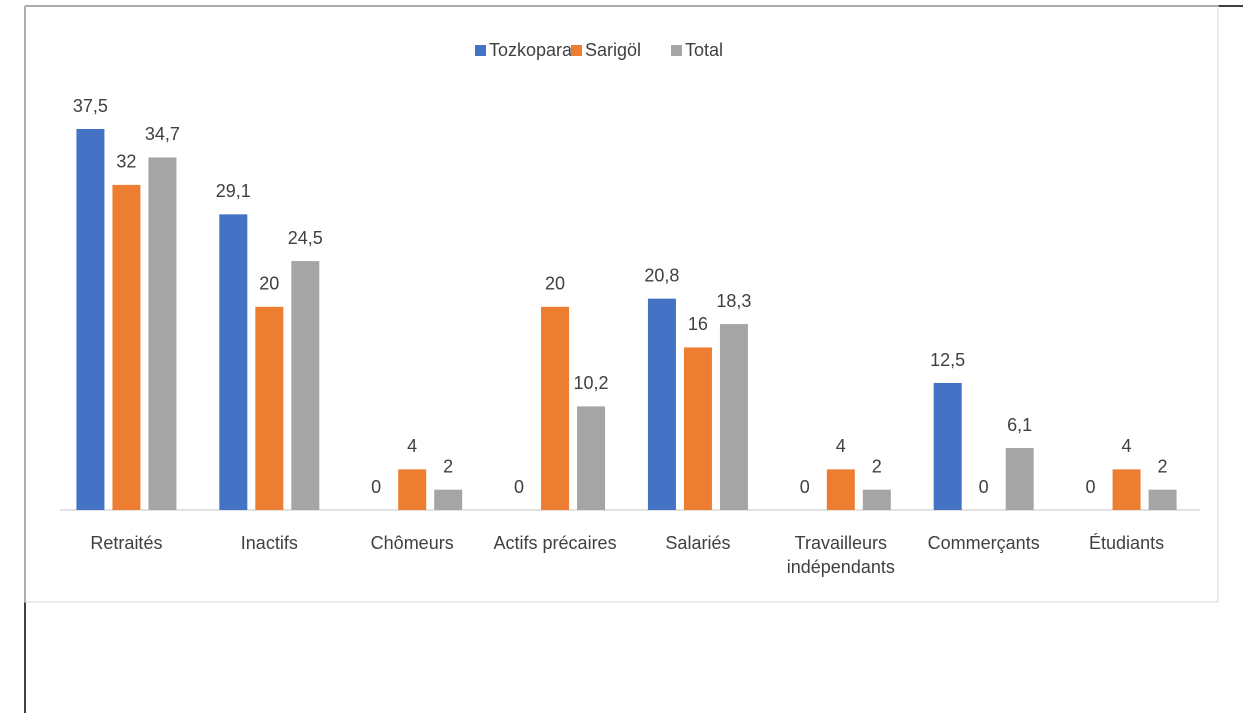 This screenshot has width=1243, height=713. Describe the element at coordinates (90, 106) in the screenshot. I see `data-label: 37,5` at that location.